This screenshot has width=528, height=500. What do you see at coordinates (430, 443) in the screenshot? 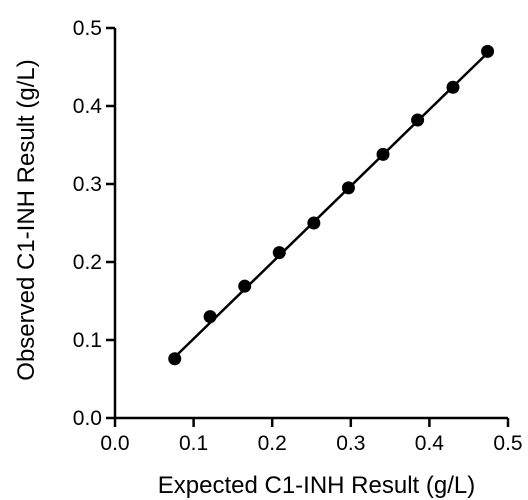
I see `x-tick-label: 0.4` at bounding box center [430, 443].